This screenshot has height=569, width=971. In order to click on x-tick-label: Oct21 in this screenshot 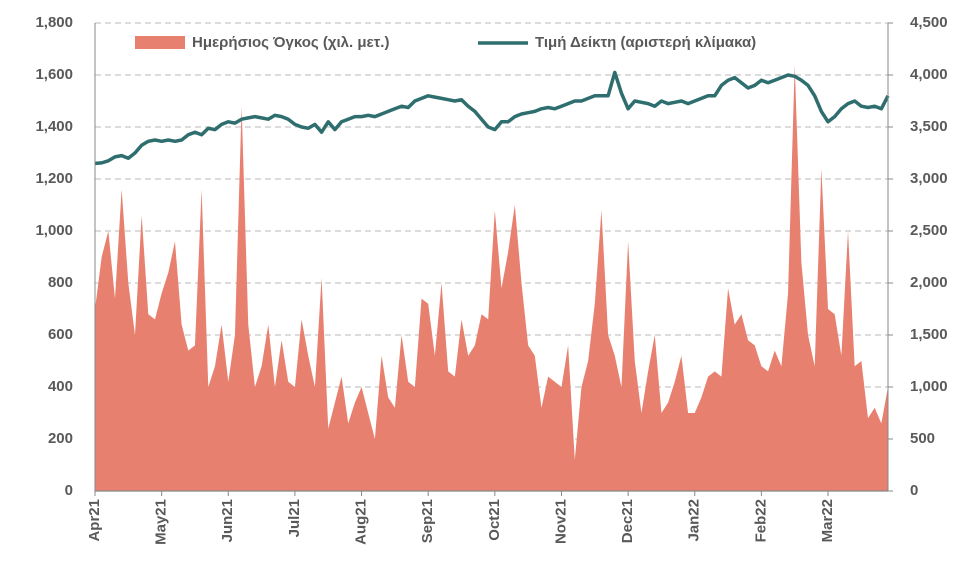, I will do `click(494, 520)`.